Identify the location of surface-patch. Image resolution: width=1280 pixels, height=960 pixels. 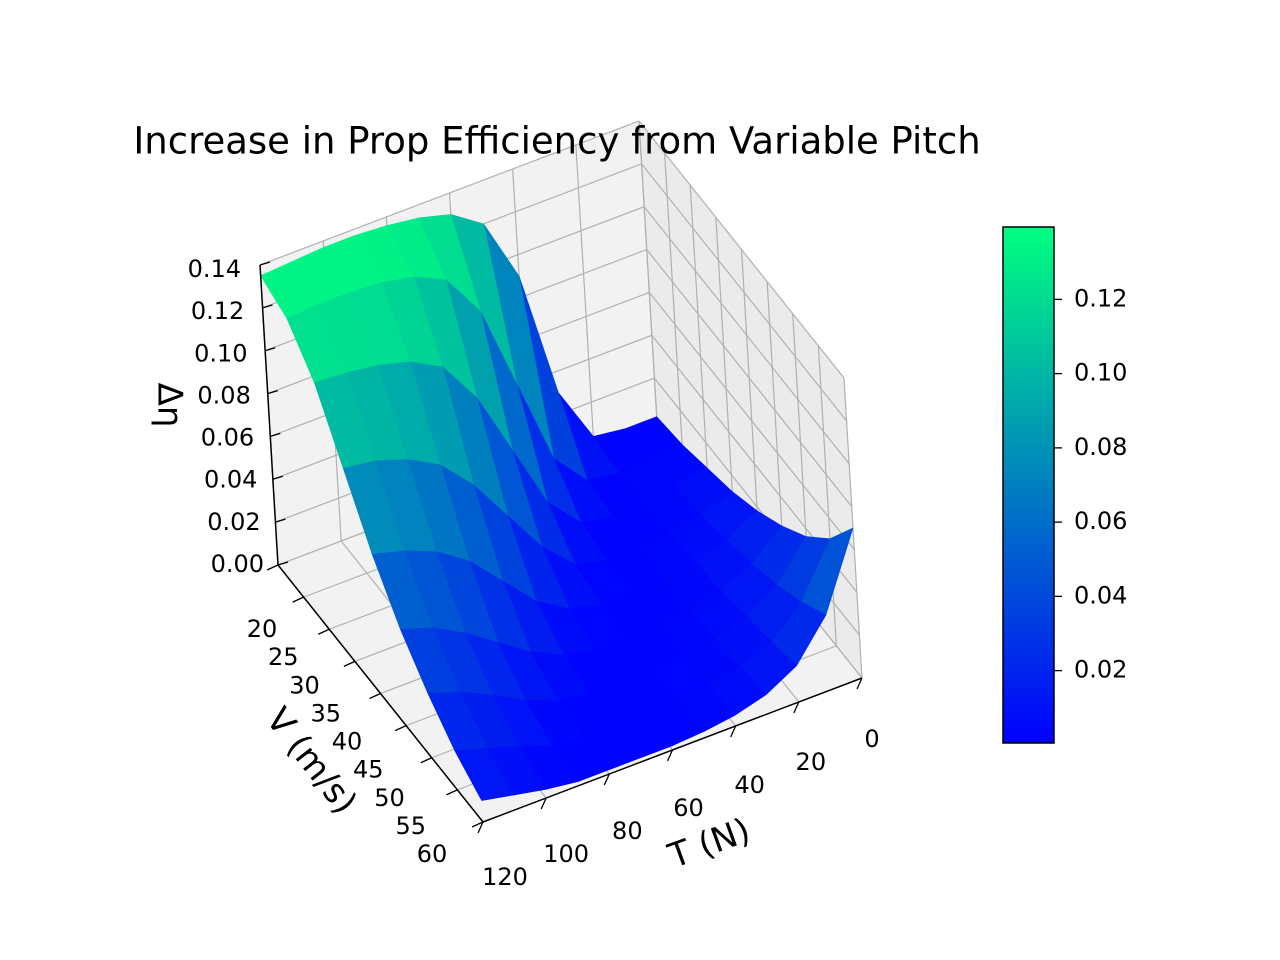
(484, 774).